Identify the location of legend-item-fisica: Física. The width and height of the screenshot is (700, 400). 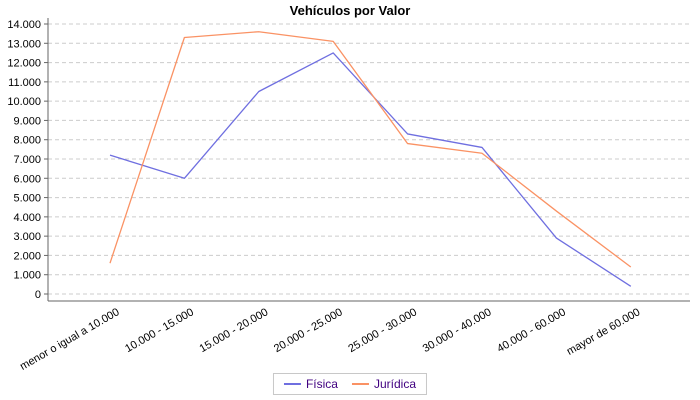
(310, 384).